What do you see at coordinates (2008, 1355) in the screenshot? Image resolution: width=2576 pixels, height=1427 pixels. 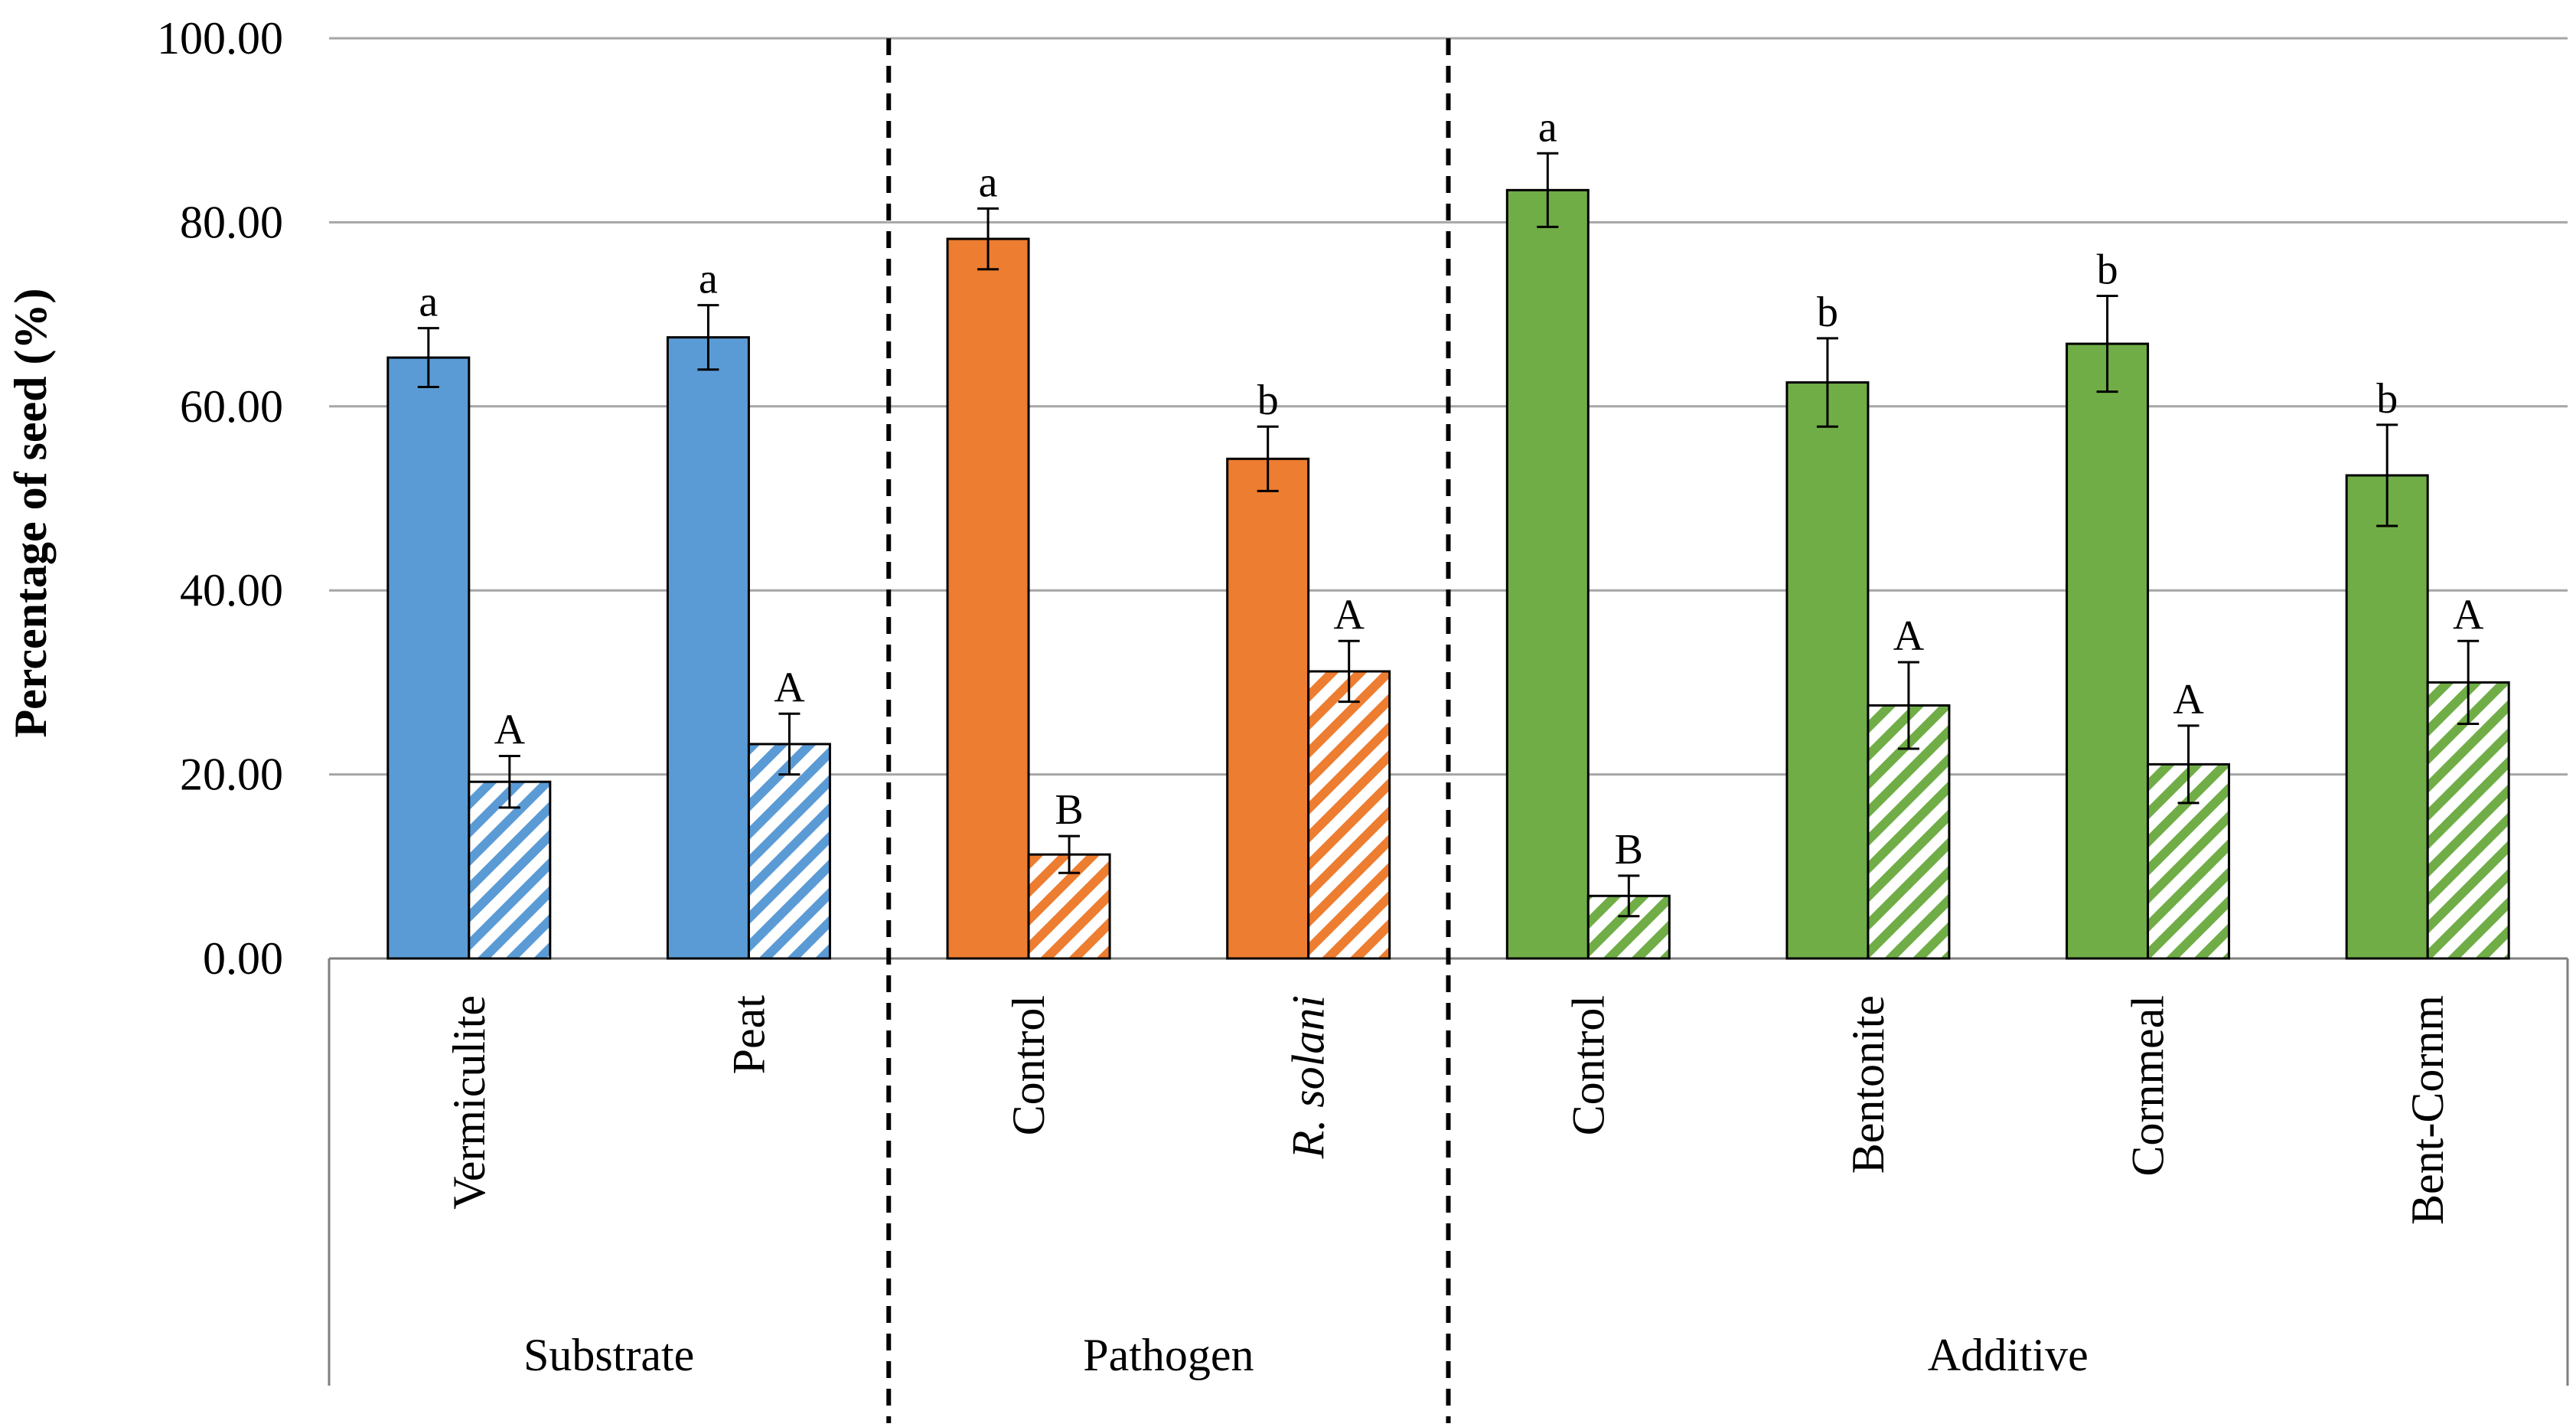 I see `group-label-additive: Additive` at bounding box center [2008, 1355].